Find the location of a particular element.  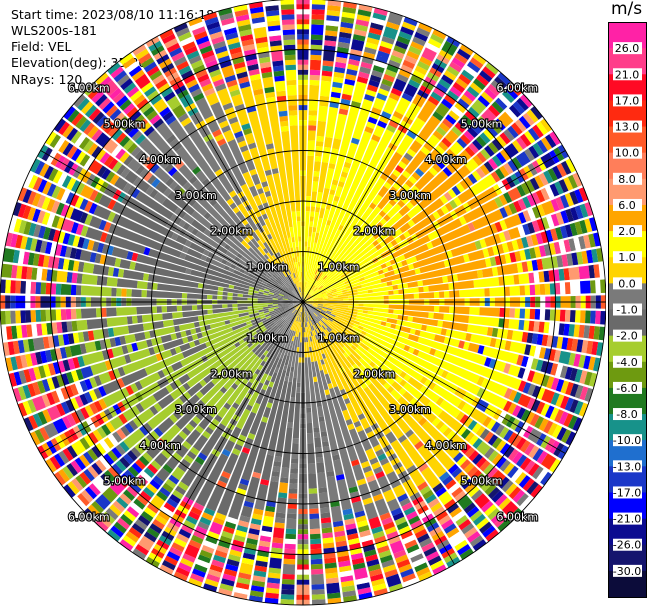

range-ring-label: 4.00km is located at coordinates (446, 445).